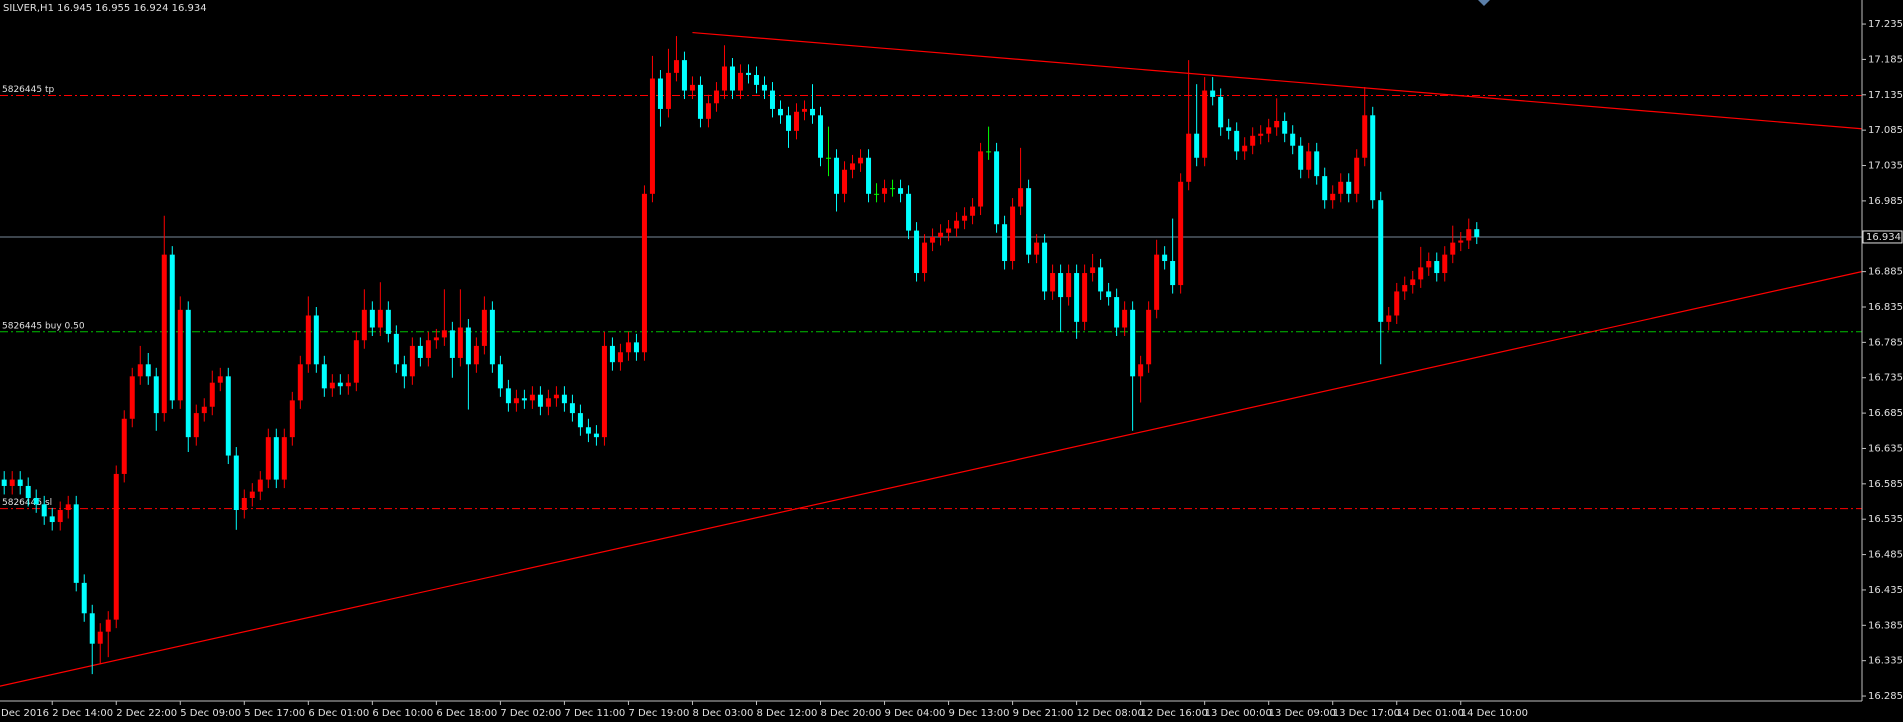 The width and height of the screenshot is (1903, 722). I want to click on y-tick-label: 16.685, so click(1885, 413).